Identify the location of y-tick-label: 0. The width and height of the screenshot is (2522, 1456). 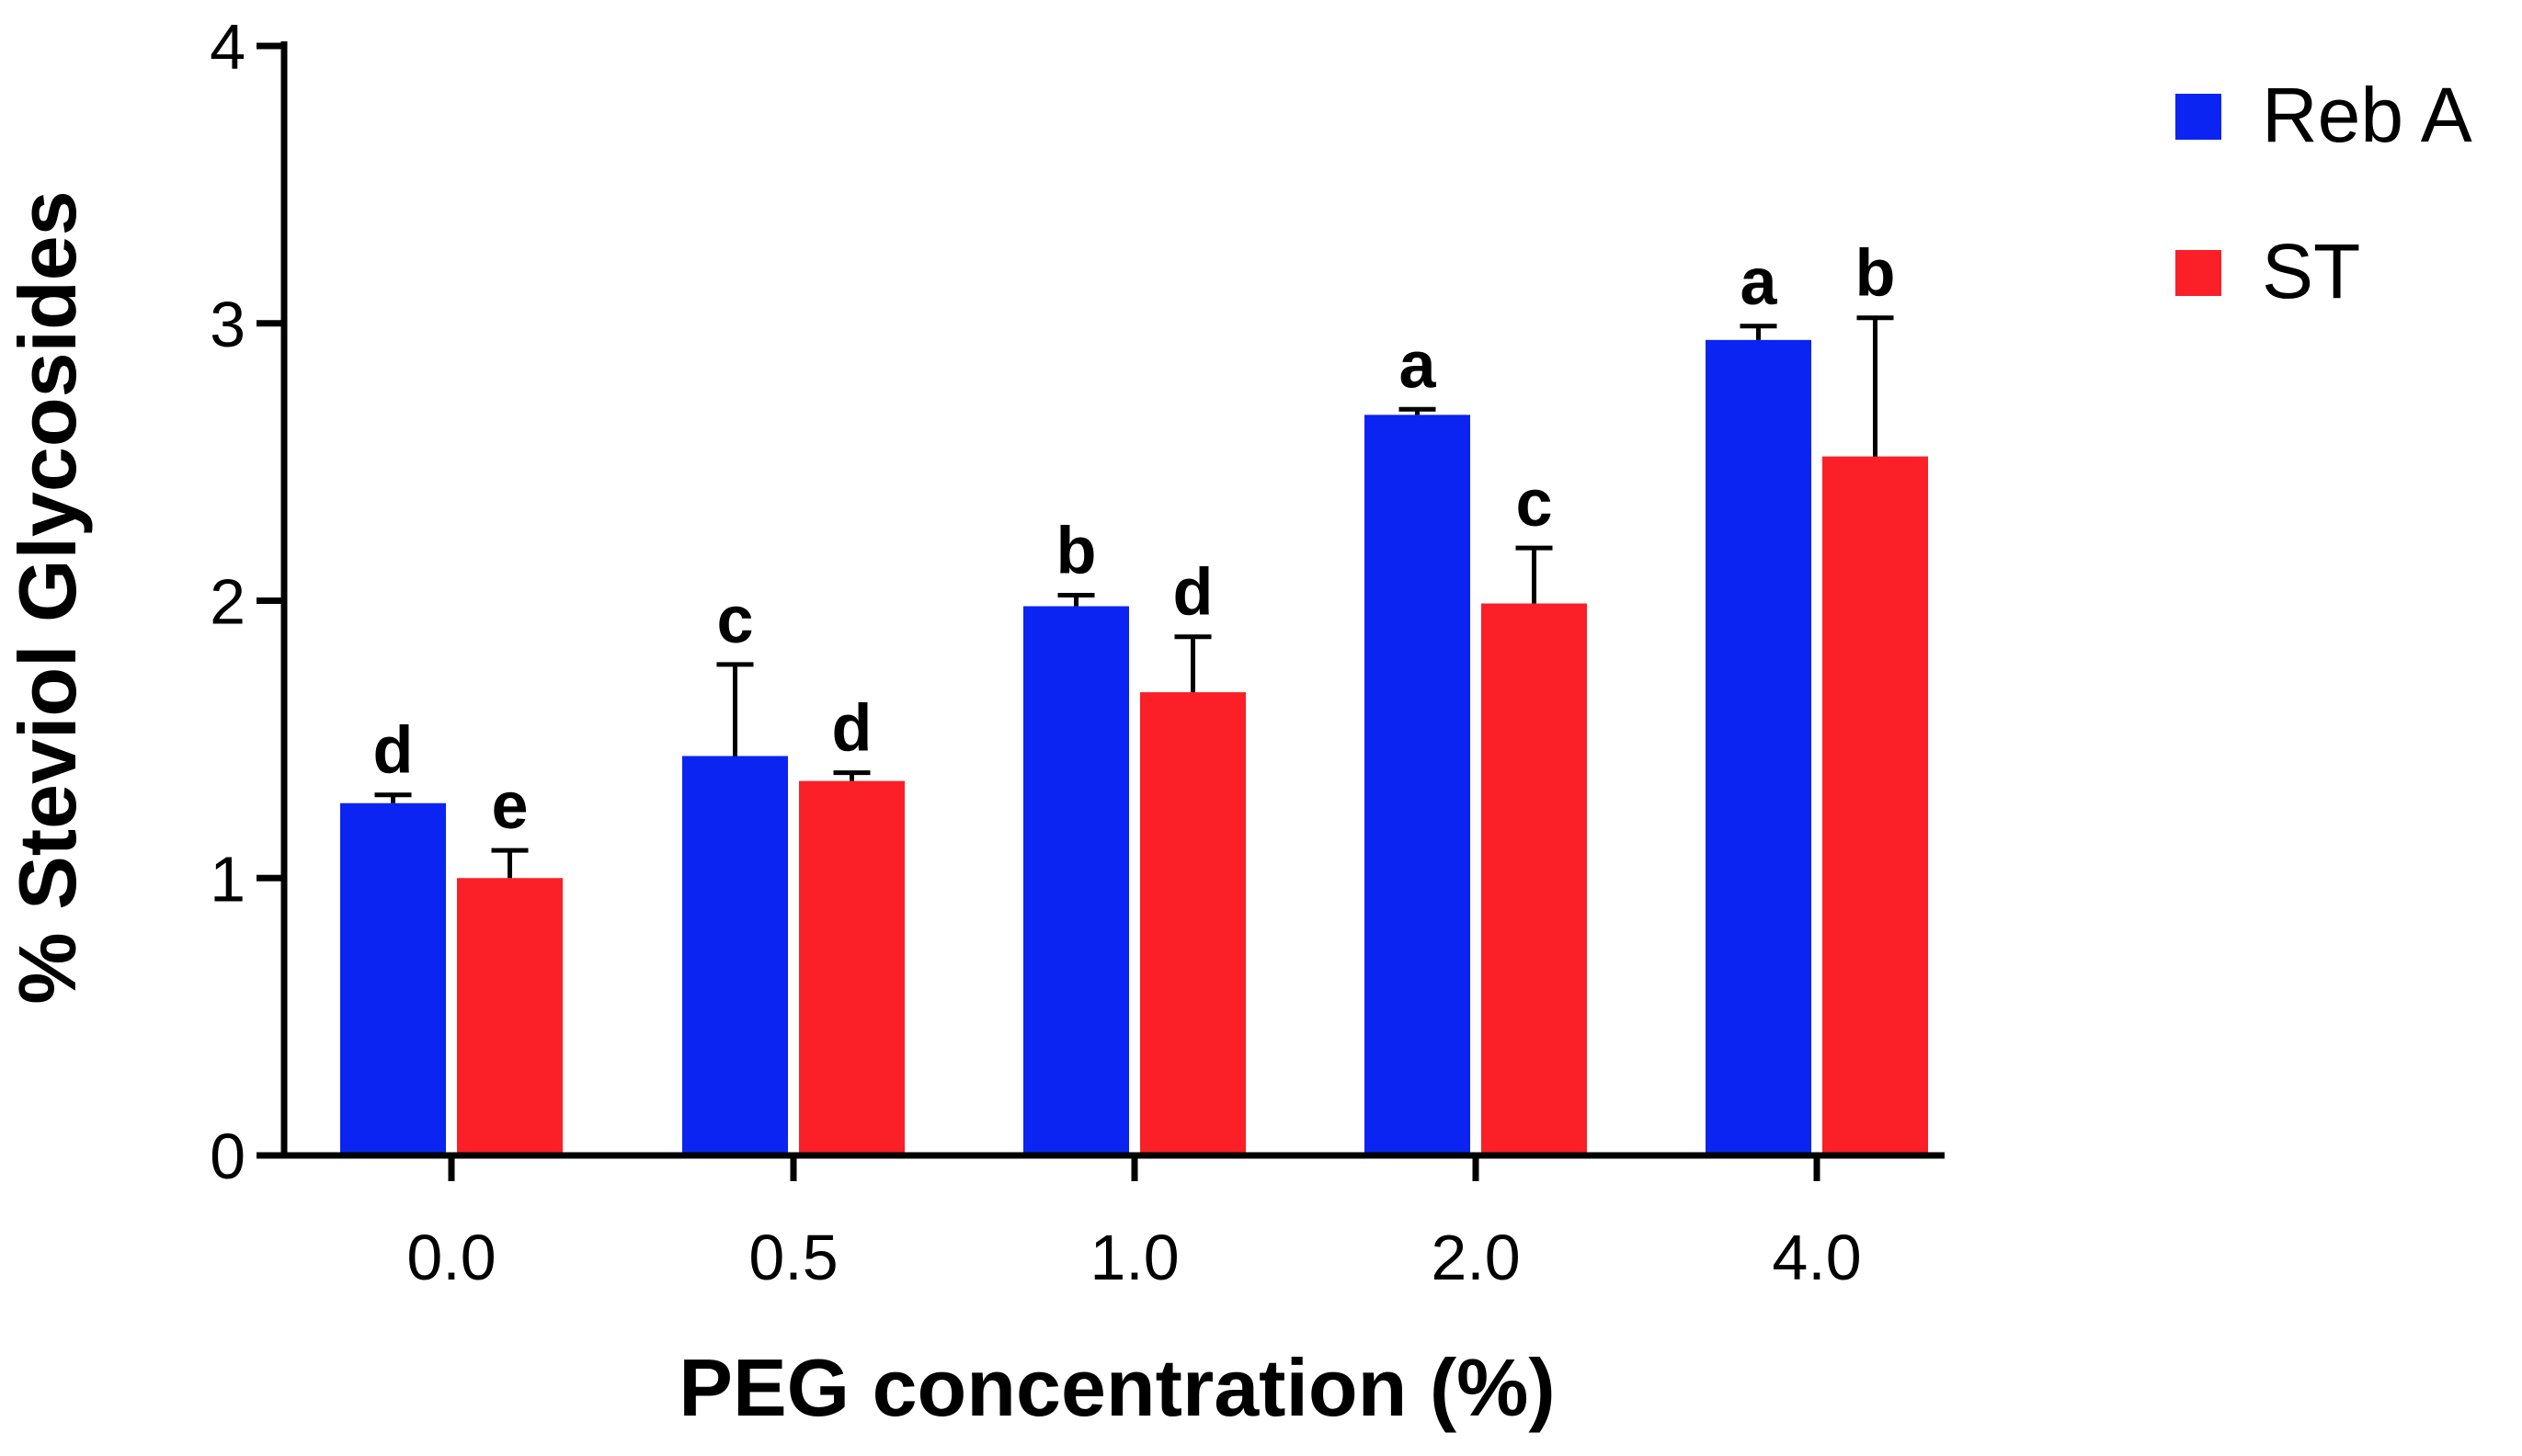
(227, 1156).